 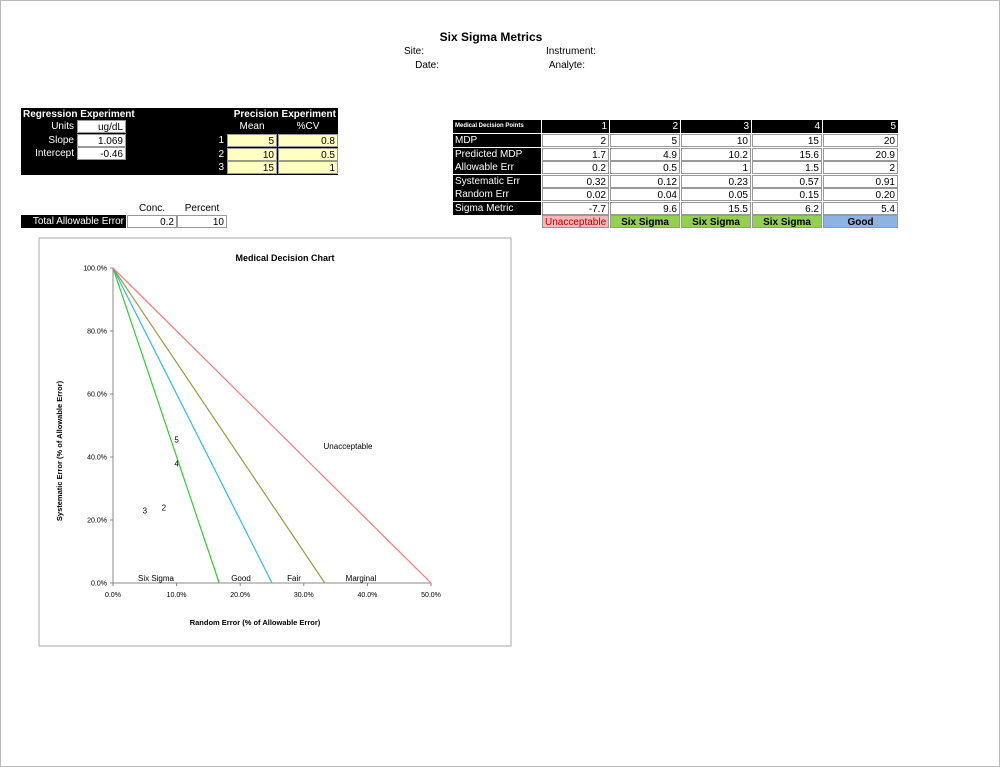 What do you see at coordinates (497, 126) in the screenshot?
I see `table-title: Medical Decision Points` at bounding box center [497, 126].